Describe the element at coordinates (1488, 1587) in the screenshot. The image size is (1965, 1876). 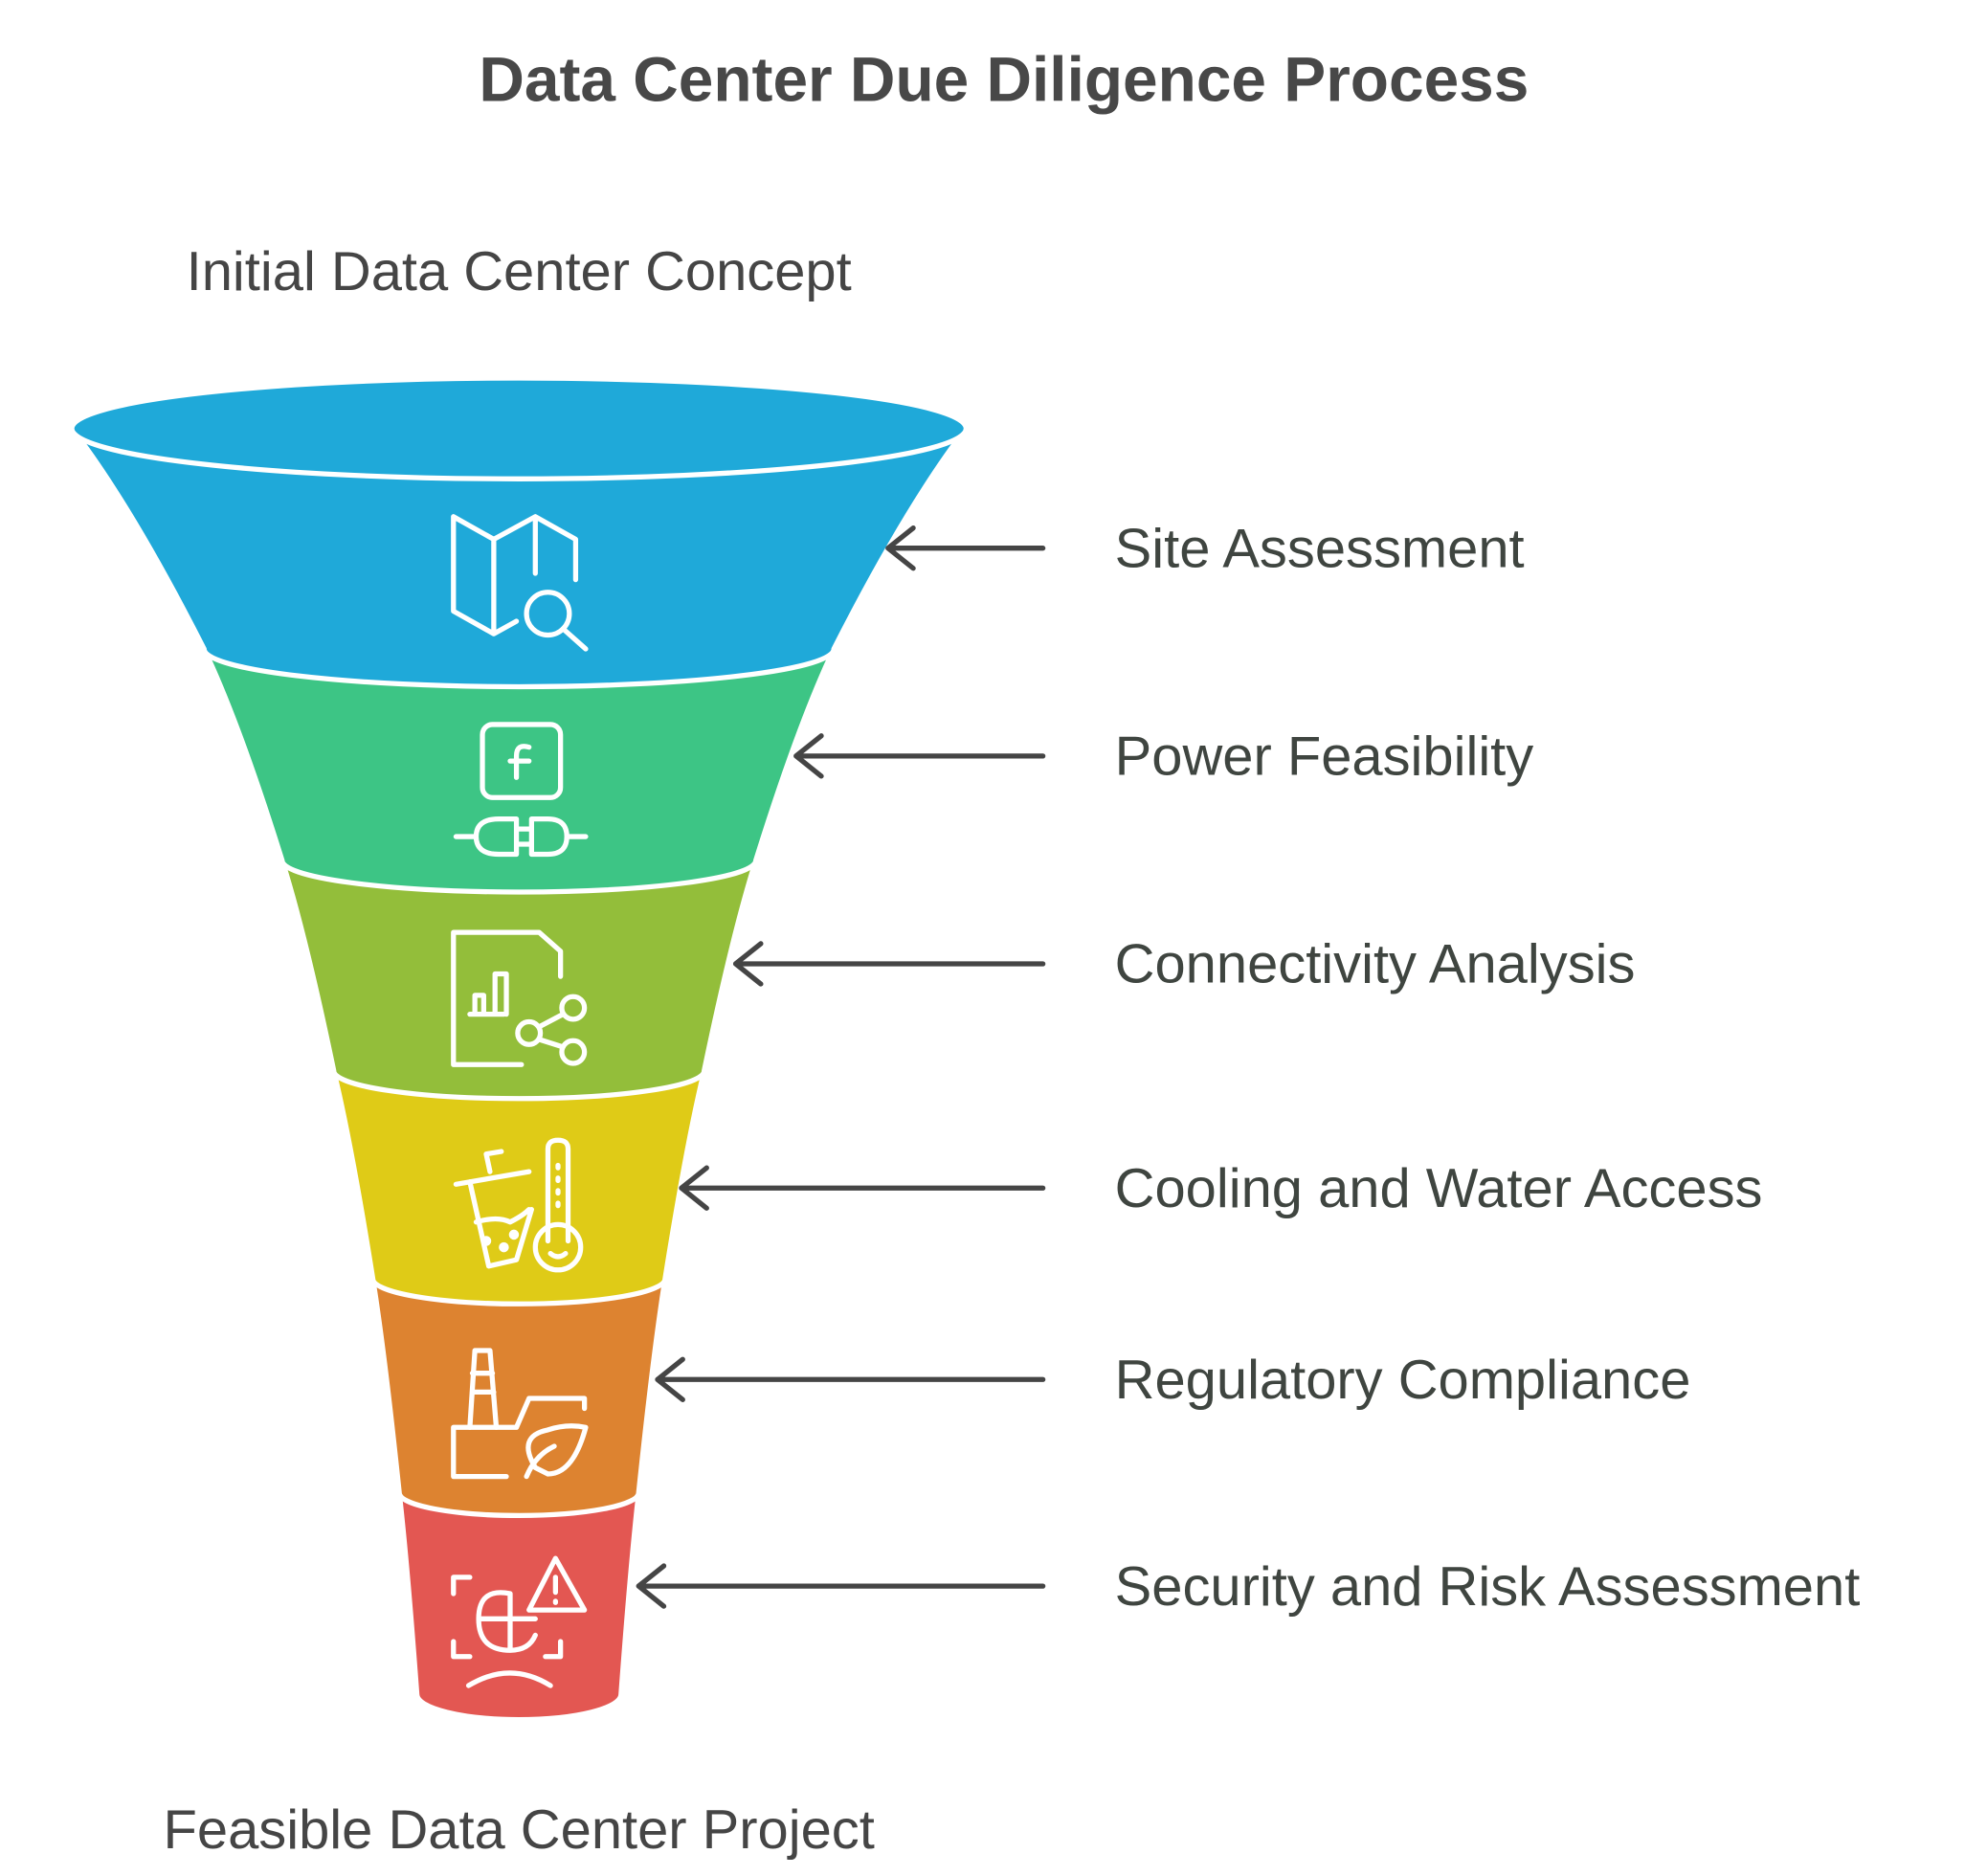
I see `stage-label: Security and Risk Assessment` at that location.